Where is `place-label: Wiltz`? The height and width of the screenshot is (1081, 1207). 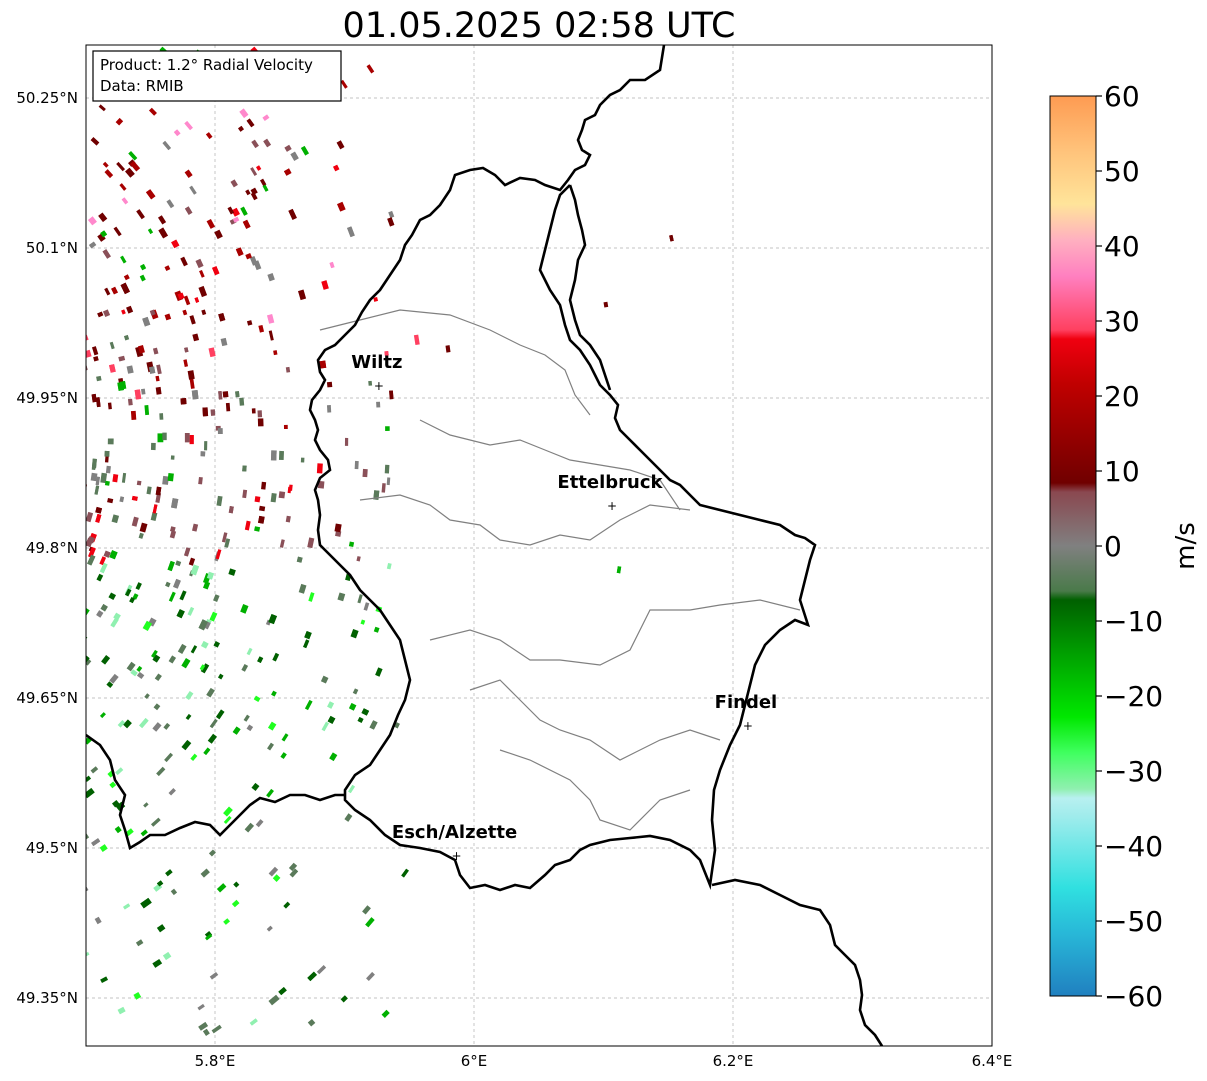 place-label: Wiltz is located at coordinates (376, 362).